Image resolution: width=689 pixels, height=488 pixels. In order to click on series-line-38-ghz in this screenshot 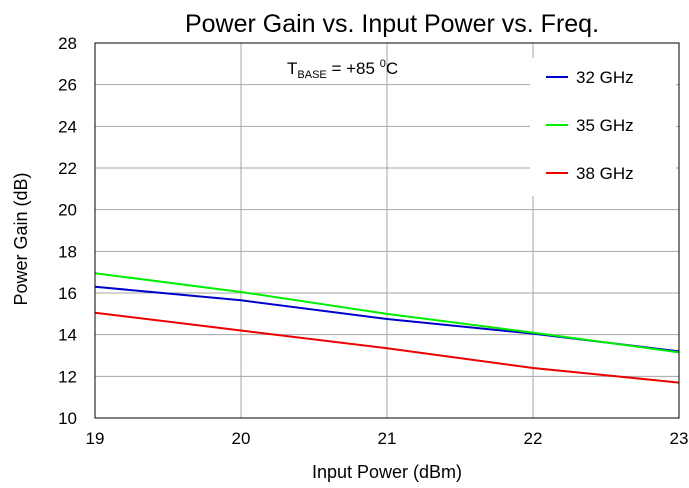, I will do `click(387, 347)`.